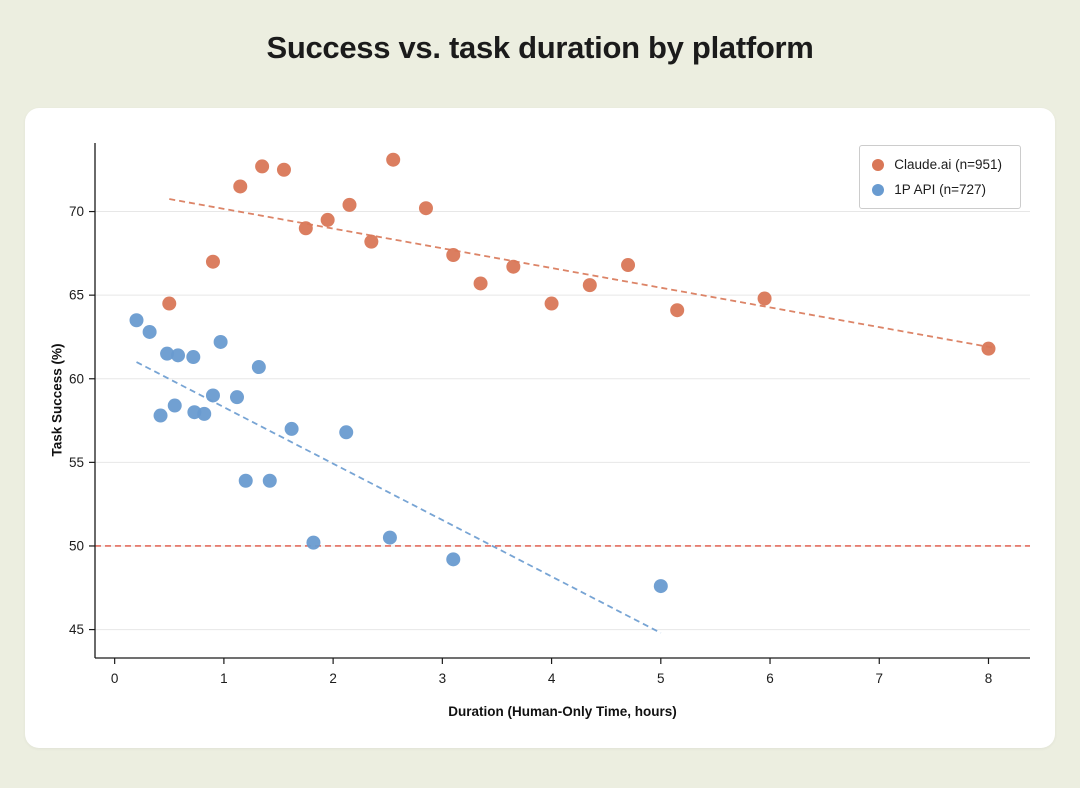  I want to click on legend-label-claude-ai: Claude.ai (n=951), so click(948, 164).